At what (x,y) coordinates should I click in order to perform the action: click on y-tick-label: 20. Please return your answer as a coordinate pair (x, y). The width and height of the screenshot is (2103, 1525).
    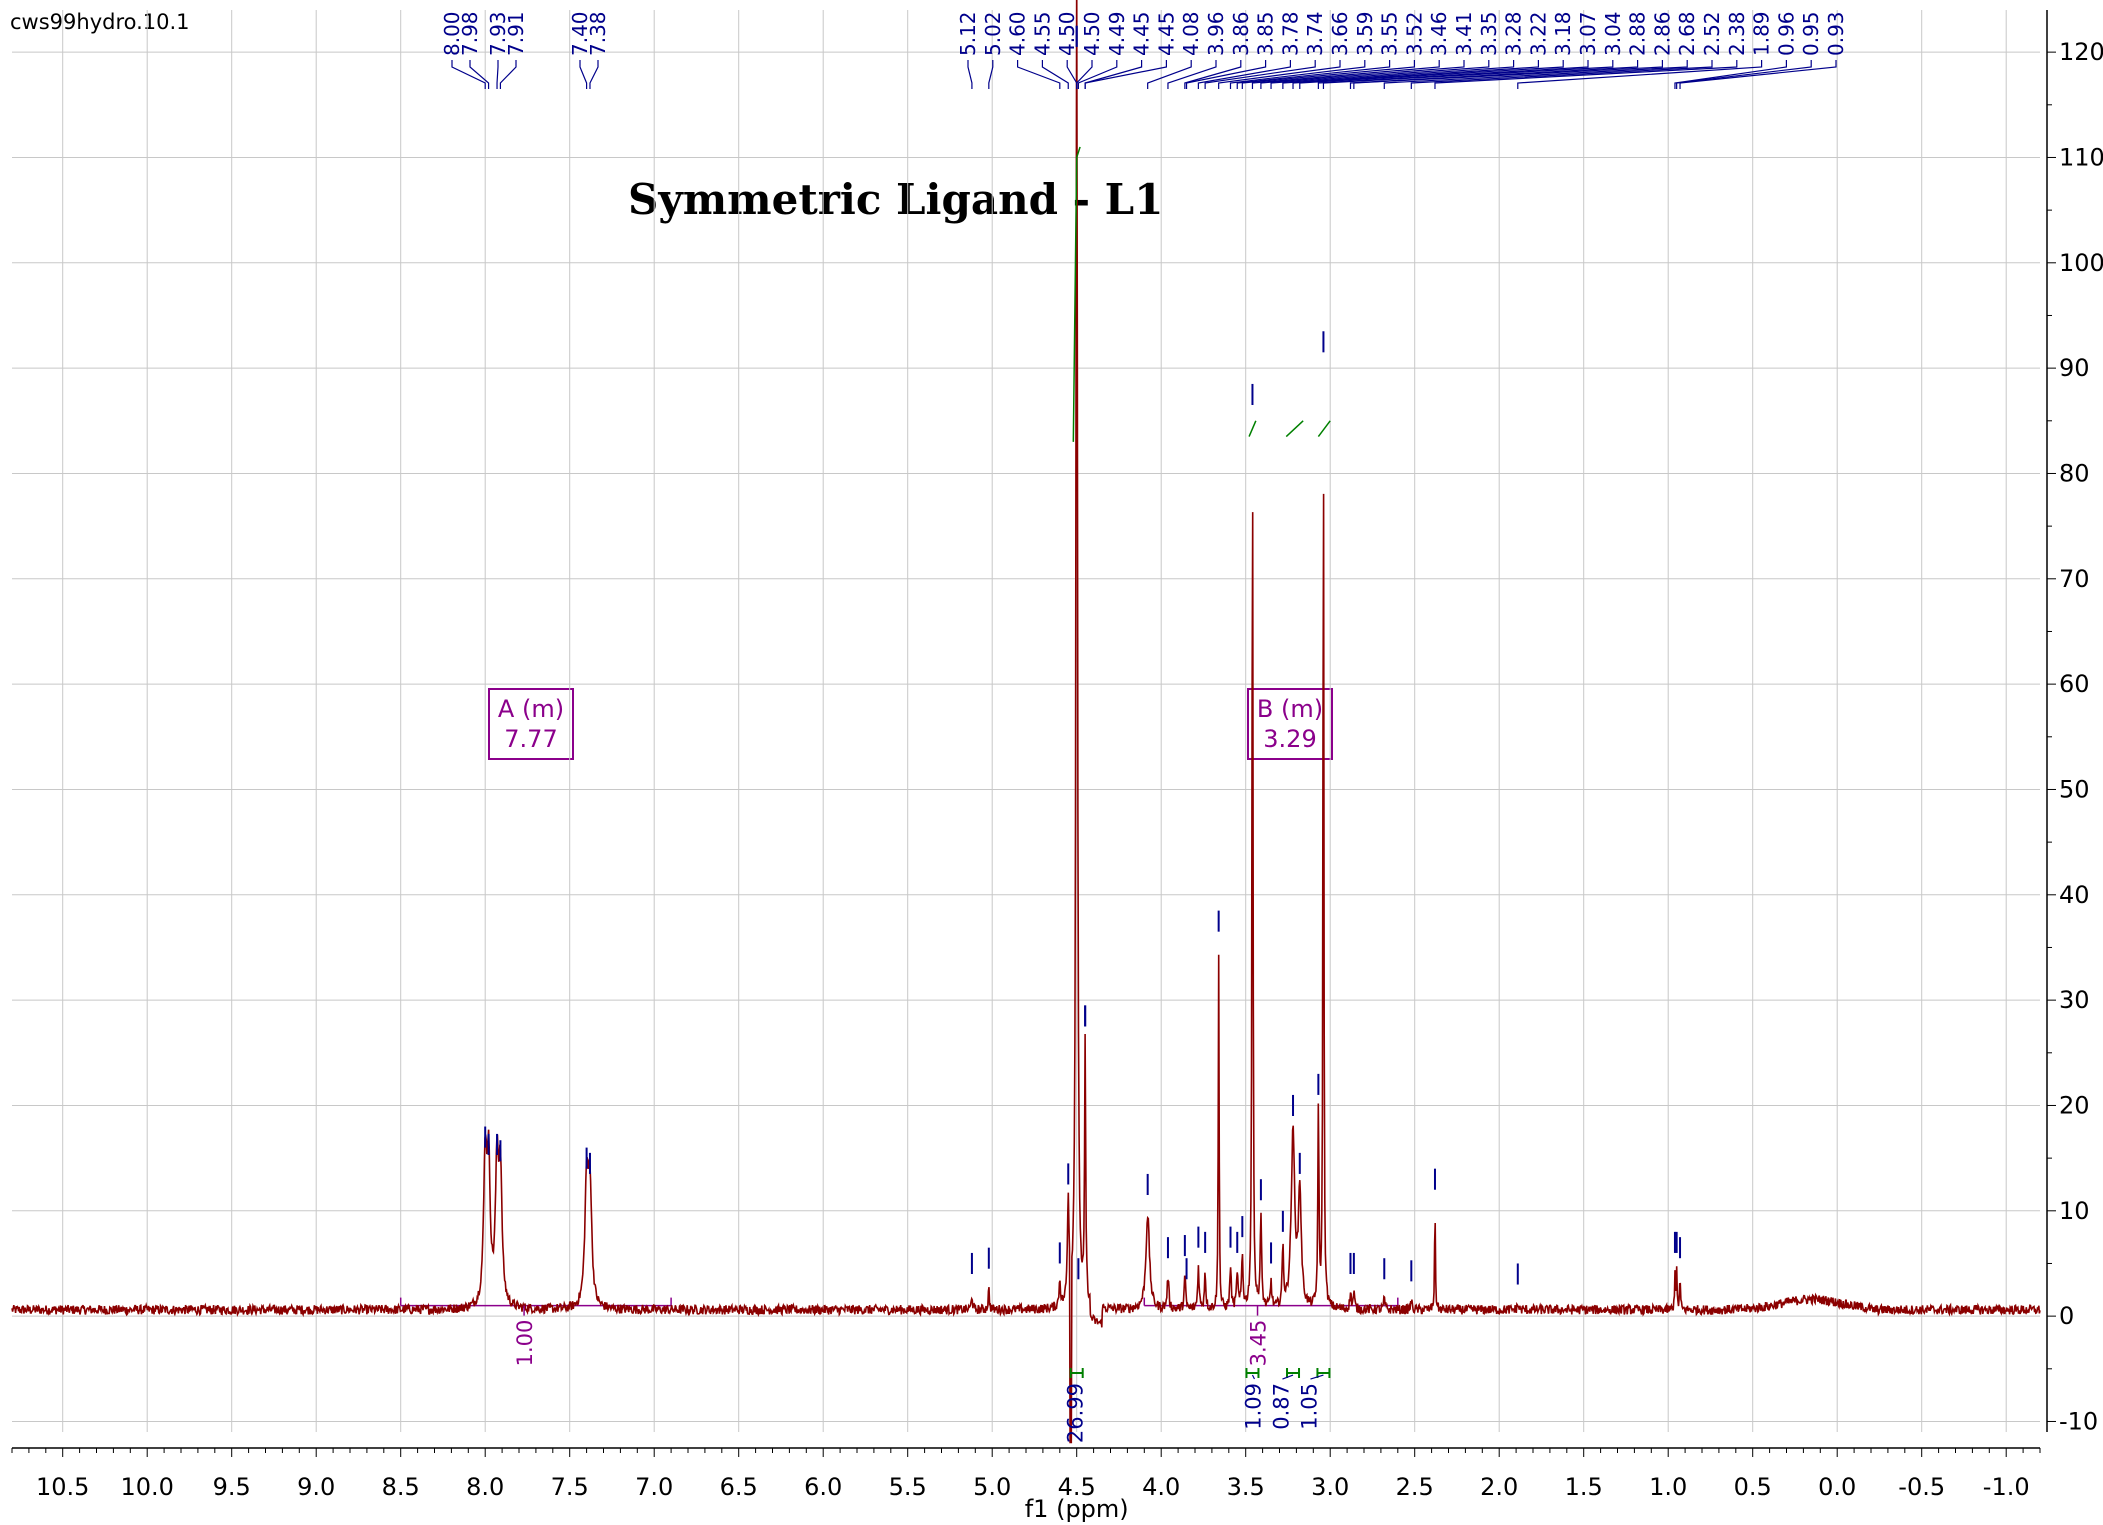
    Looking at the image, I should click on (2074, 1105).